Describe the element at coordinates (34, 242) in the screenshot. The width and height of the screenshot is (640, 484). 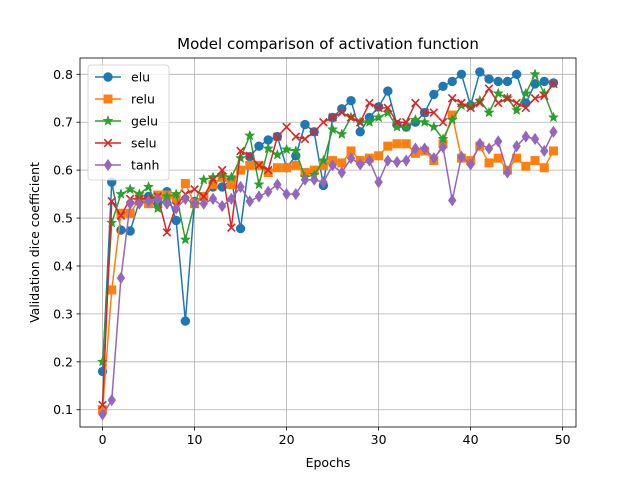
I see `y-axis-title: Validation dice coefficient` at that location.